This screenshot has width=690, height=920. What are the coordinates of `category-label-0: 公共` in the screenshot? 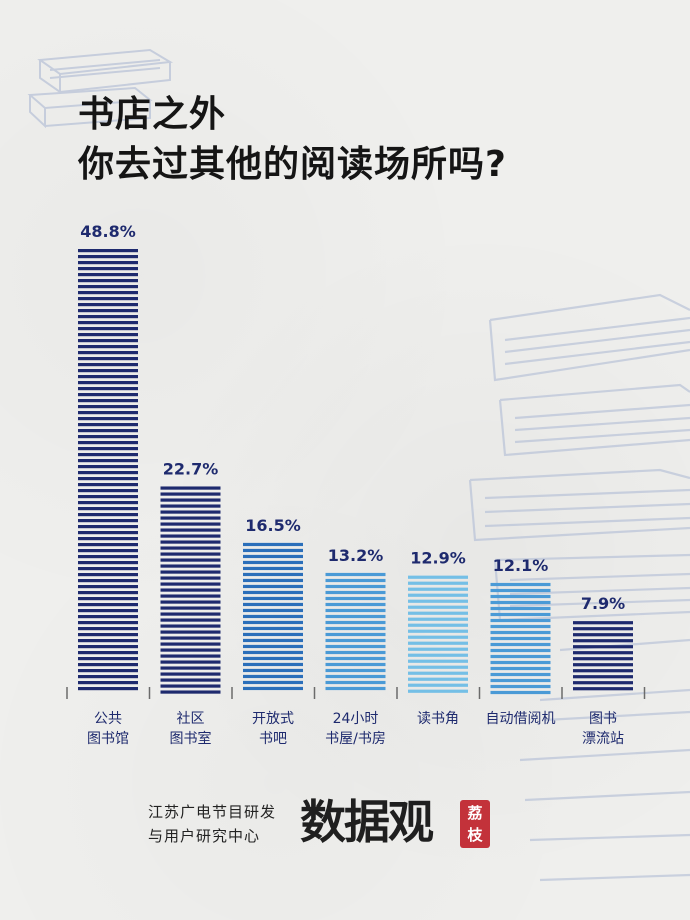 It's located at (108, 719).